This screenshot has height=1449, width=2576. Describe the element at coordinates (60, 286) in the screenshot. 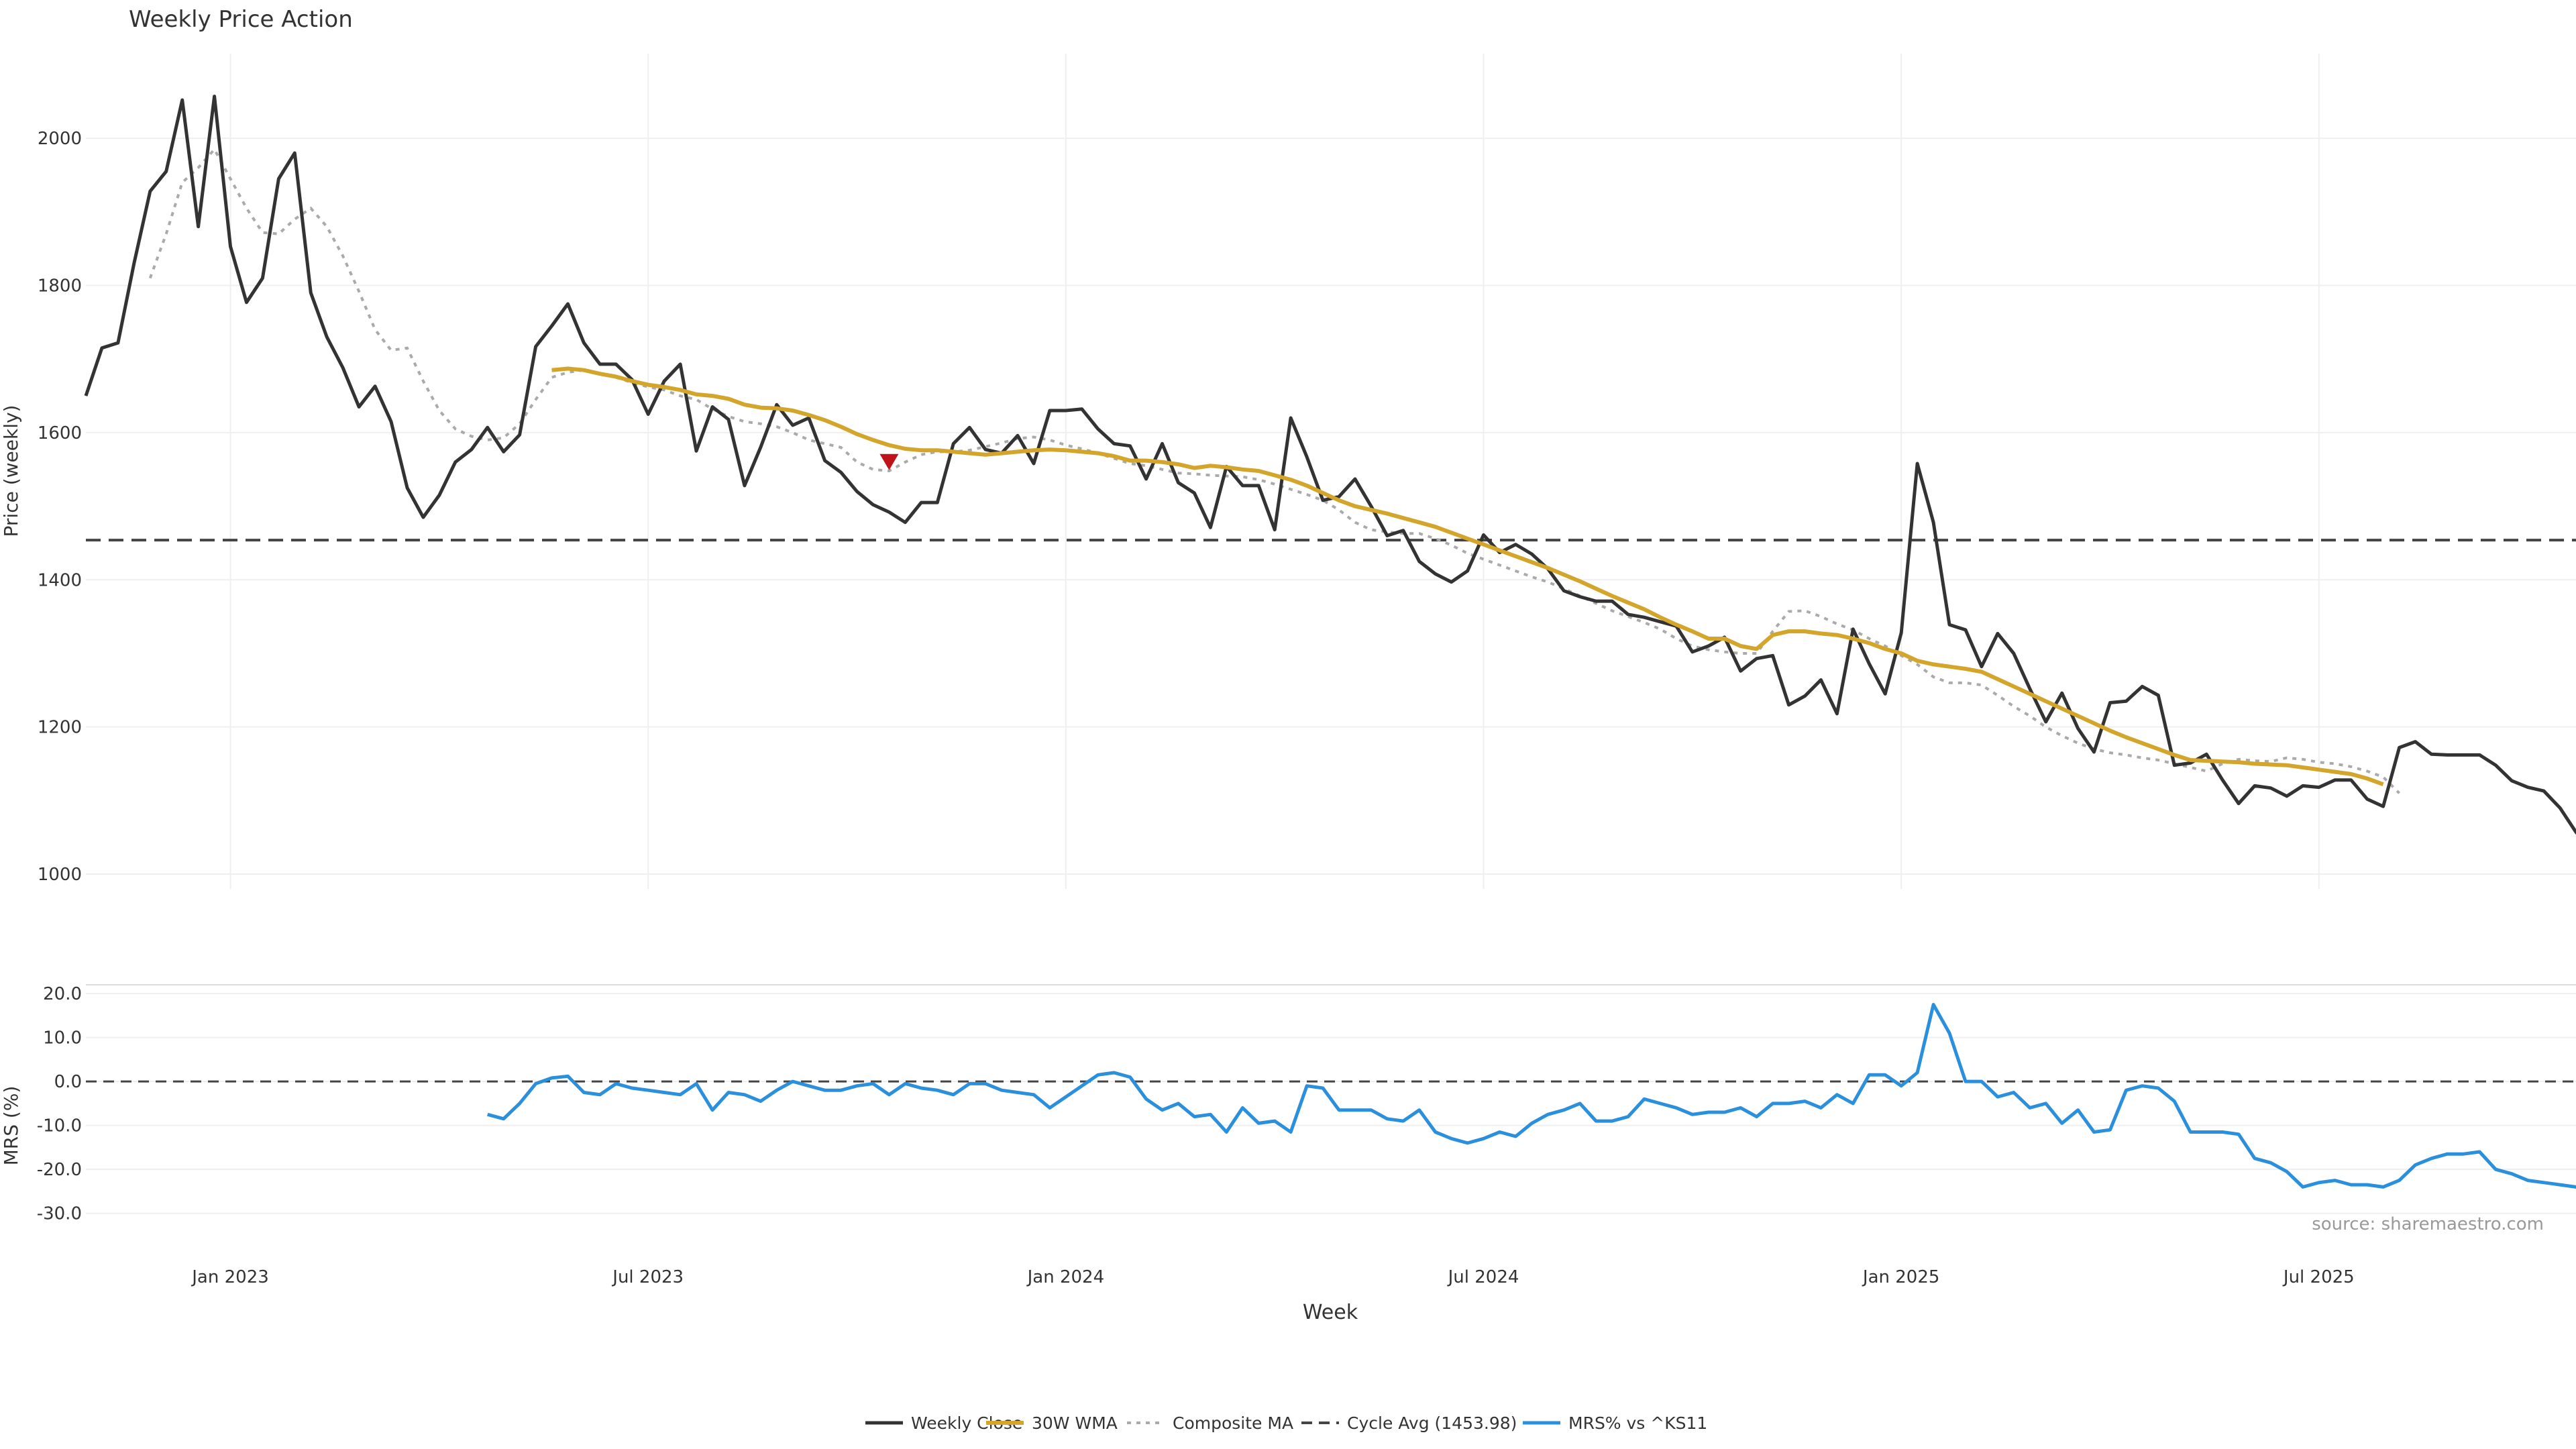

I see `price-y-tick-label: 1800` at that location.